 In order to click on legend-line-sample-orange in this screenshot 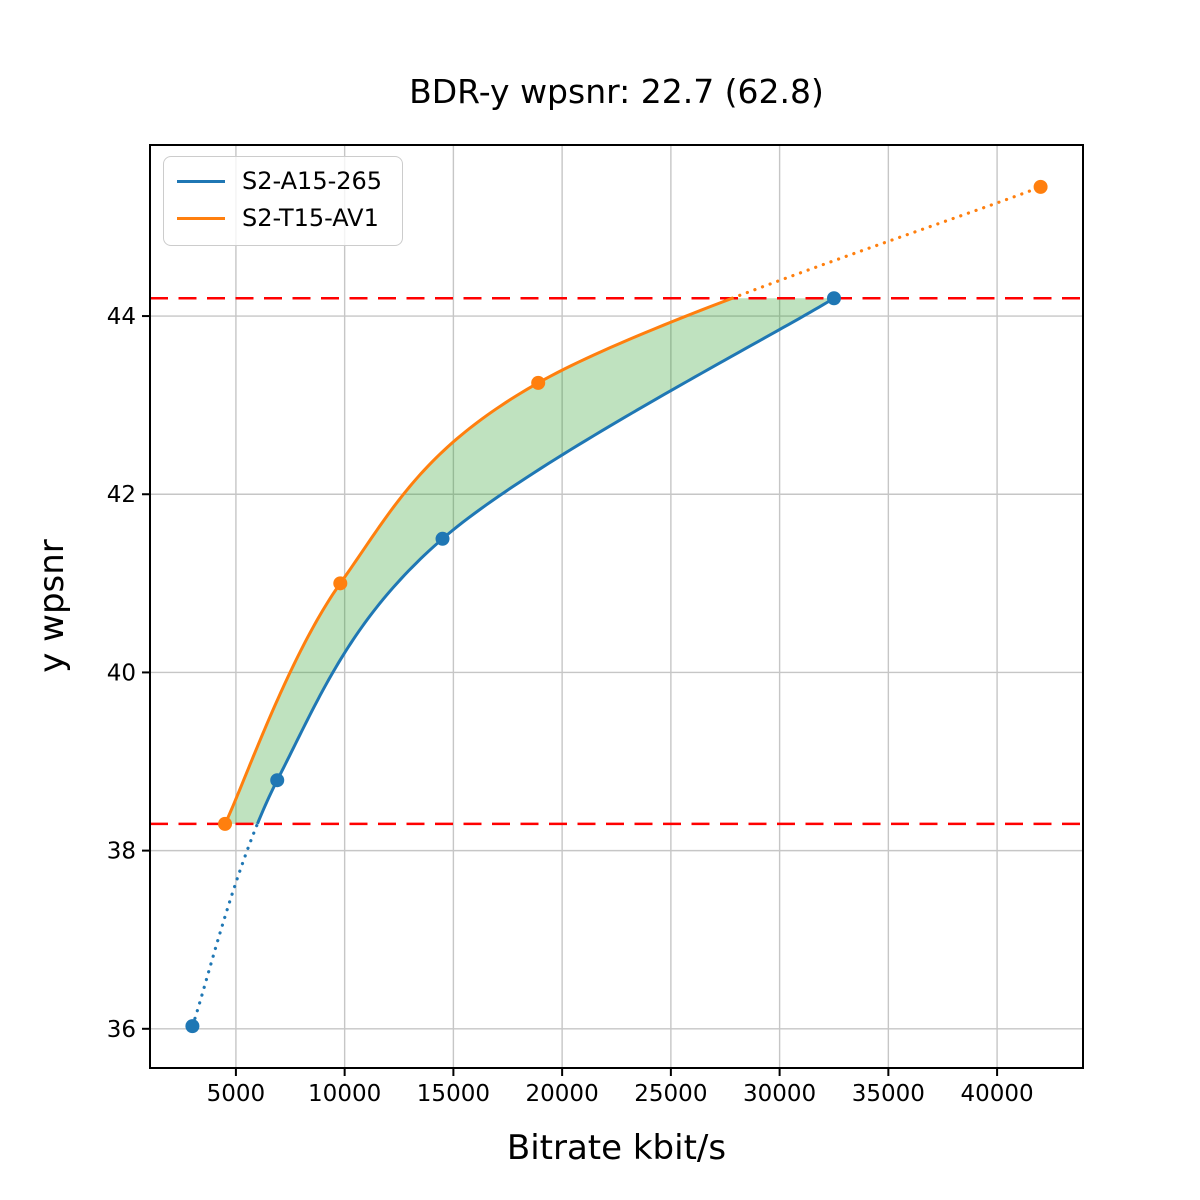, I will do `click(201, 219)`.